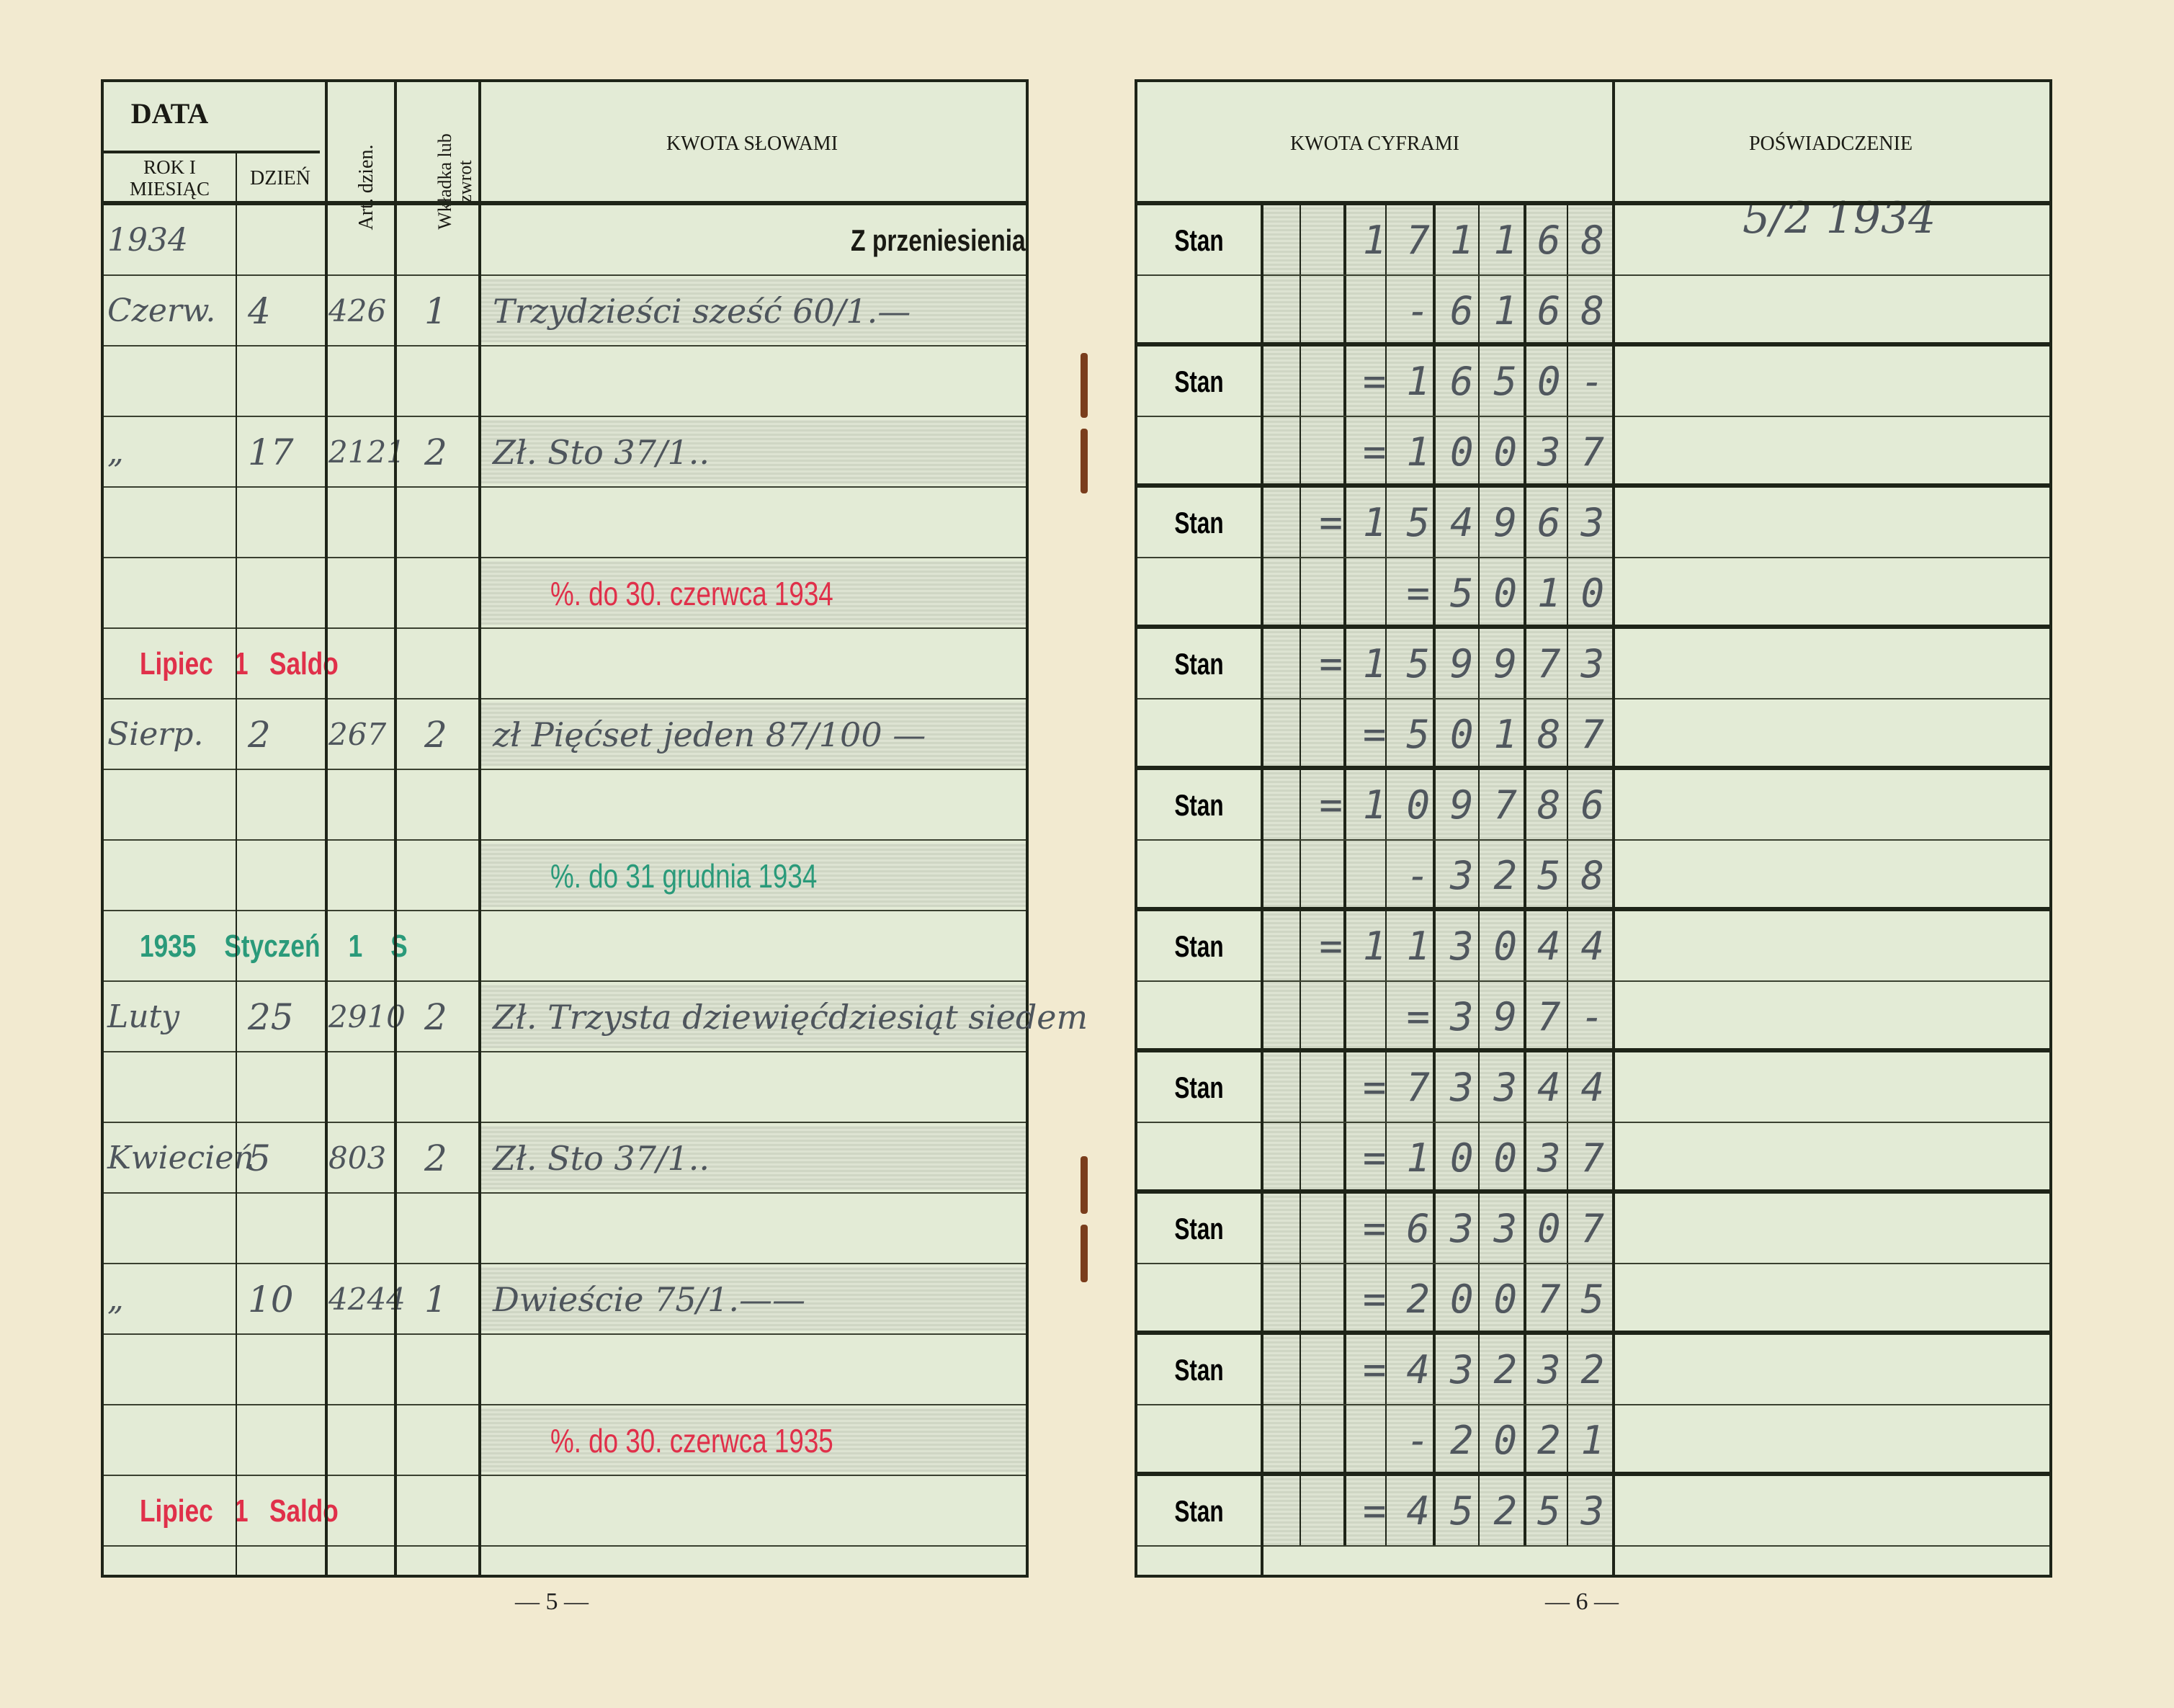  What do you see at coordinates (1471, 522) in the screenshot?
I see `amount-figures: =154963` at bounding box center [1471, 522].